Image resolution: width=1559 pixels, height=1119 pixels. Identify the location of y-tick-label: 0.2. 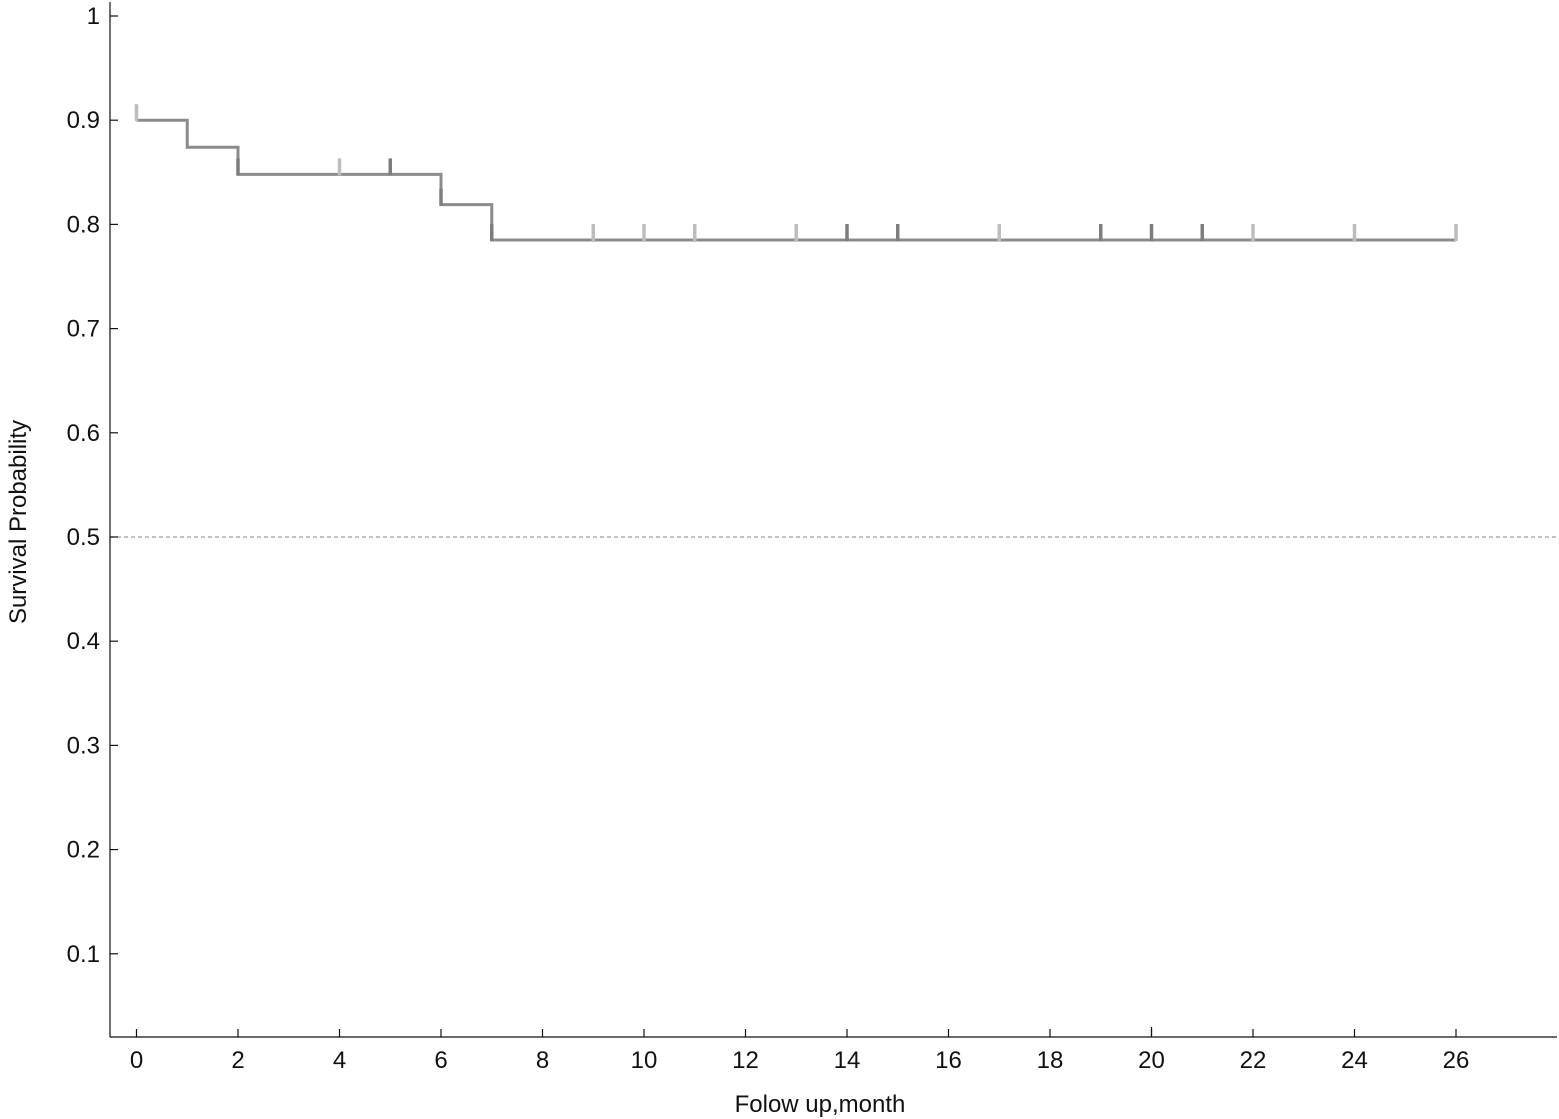
(83, 850).